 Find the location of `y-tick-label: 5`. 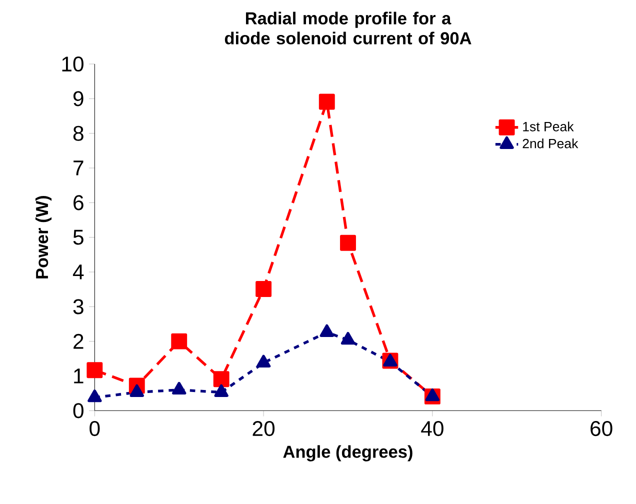

y-tick-label: 5 is located at coordinates (78, 237).